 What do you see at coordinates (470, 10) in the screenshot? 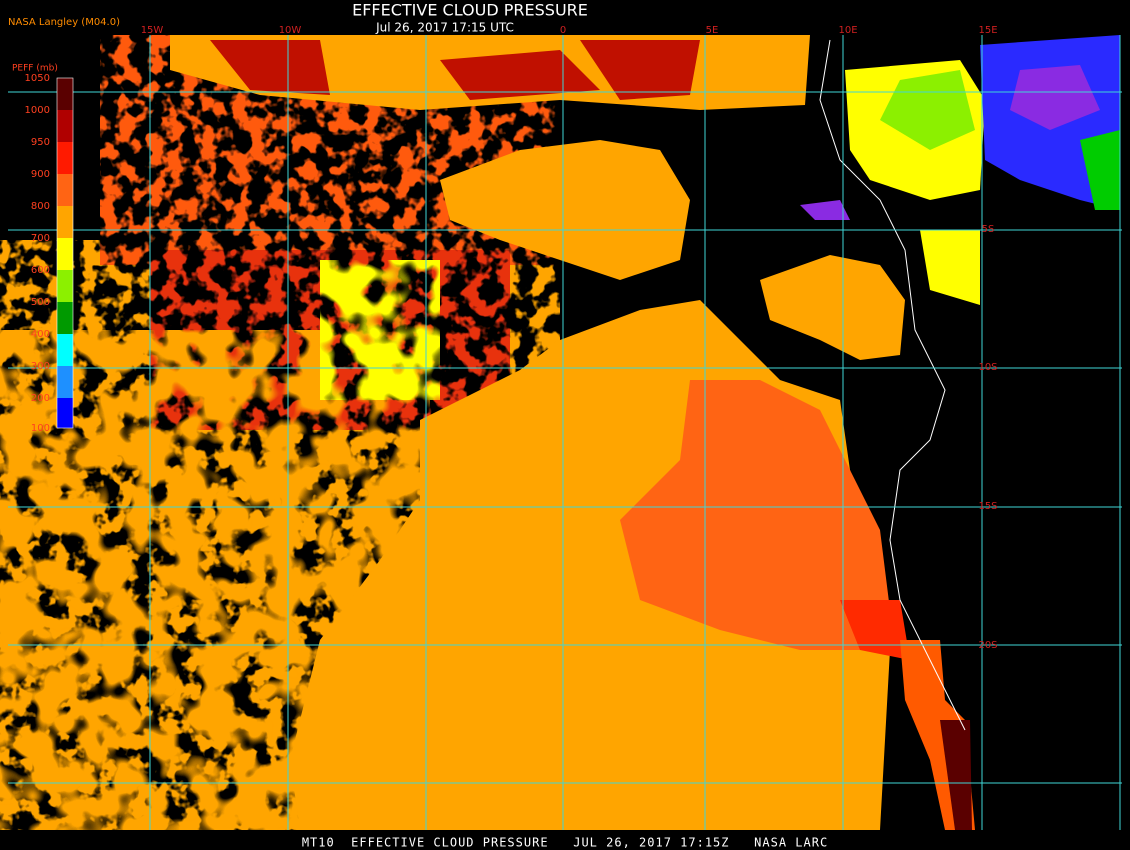
I see `title: EFFECTIVE CLOUD PRESSURE` at bounding box center [470, 10].